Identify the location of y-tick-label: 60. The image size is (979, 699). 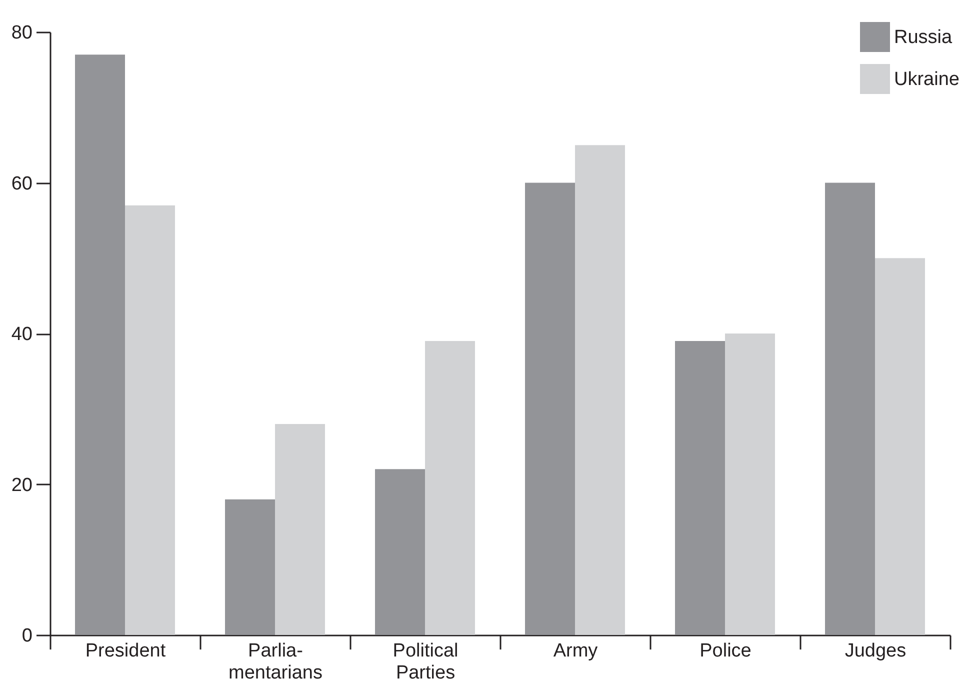
(21, 183).